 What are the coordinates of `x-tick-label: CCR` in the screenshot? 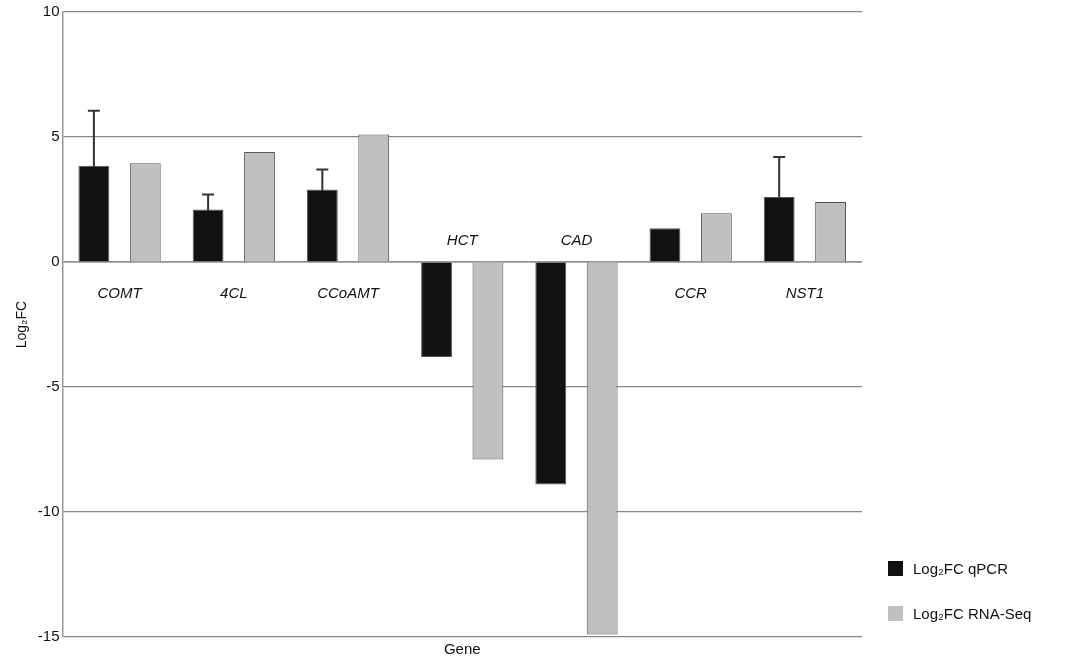 It's located at (691, 292).